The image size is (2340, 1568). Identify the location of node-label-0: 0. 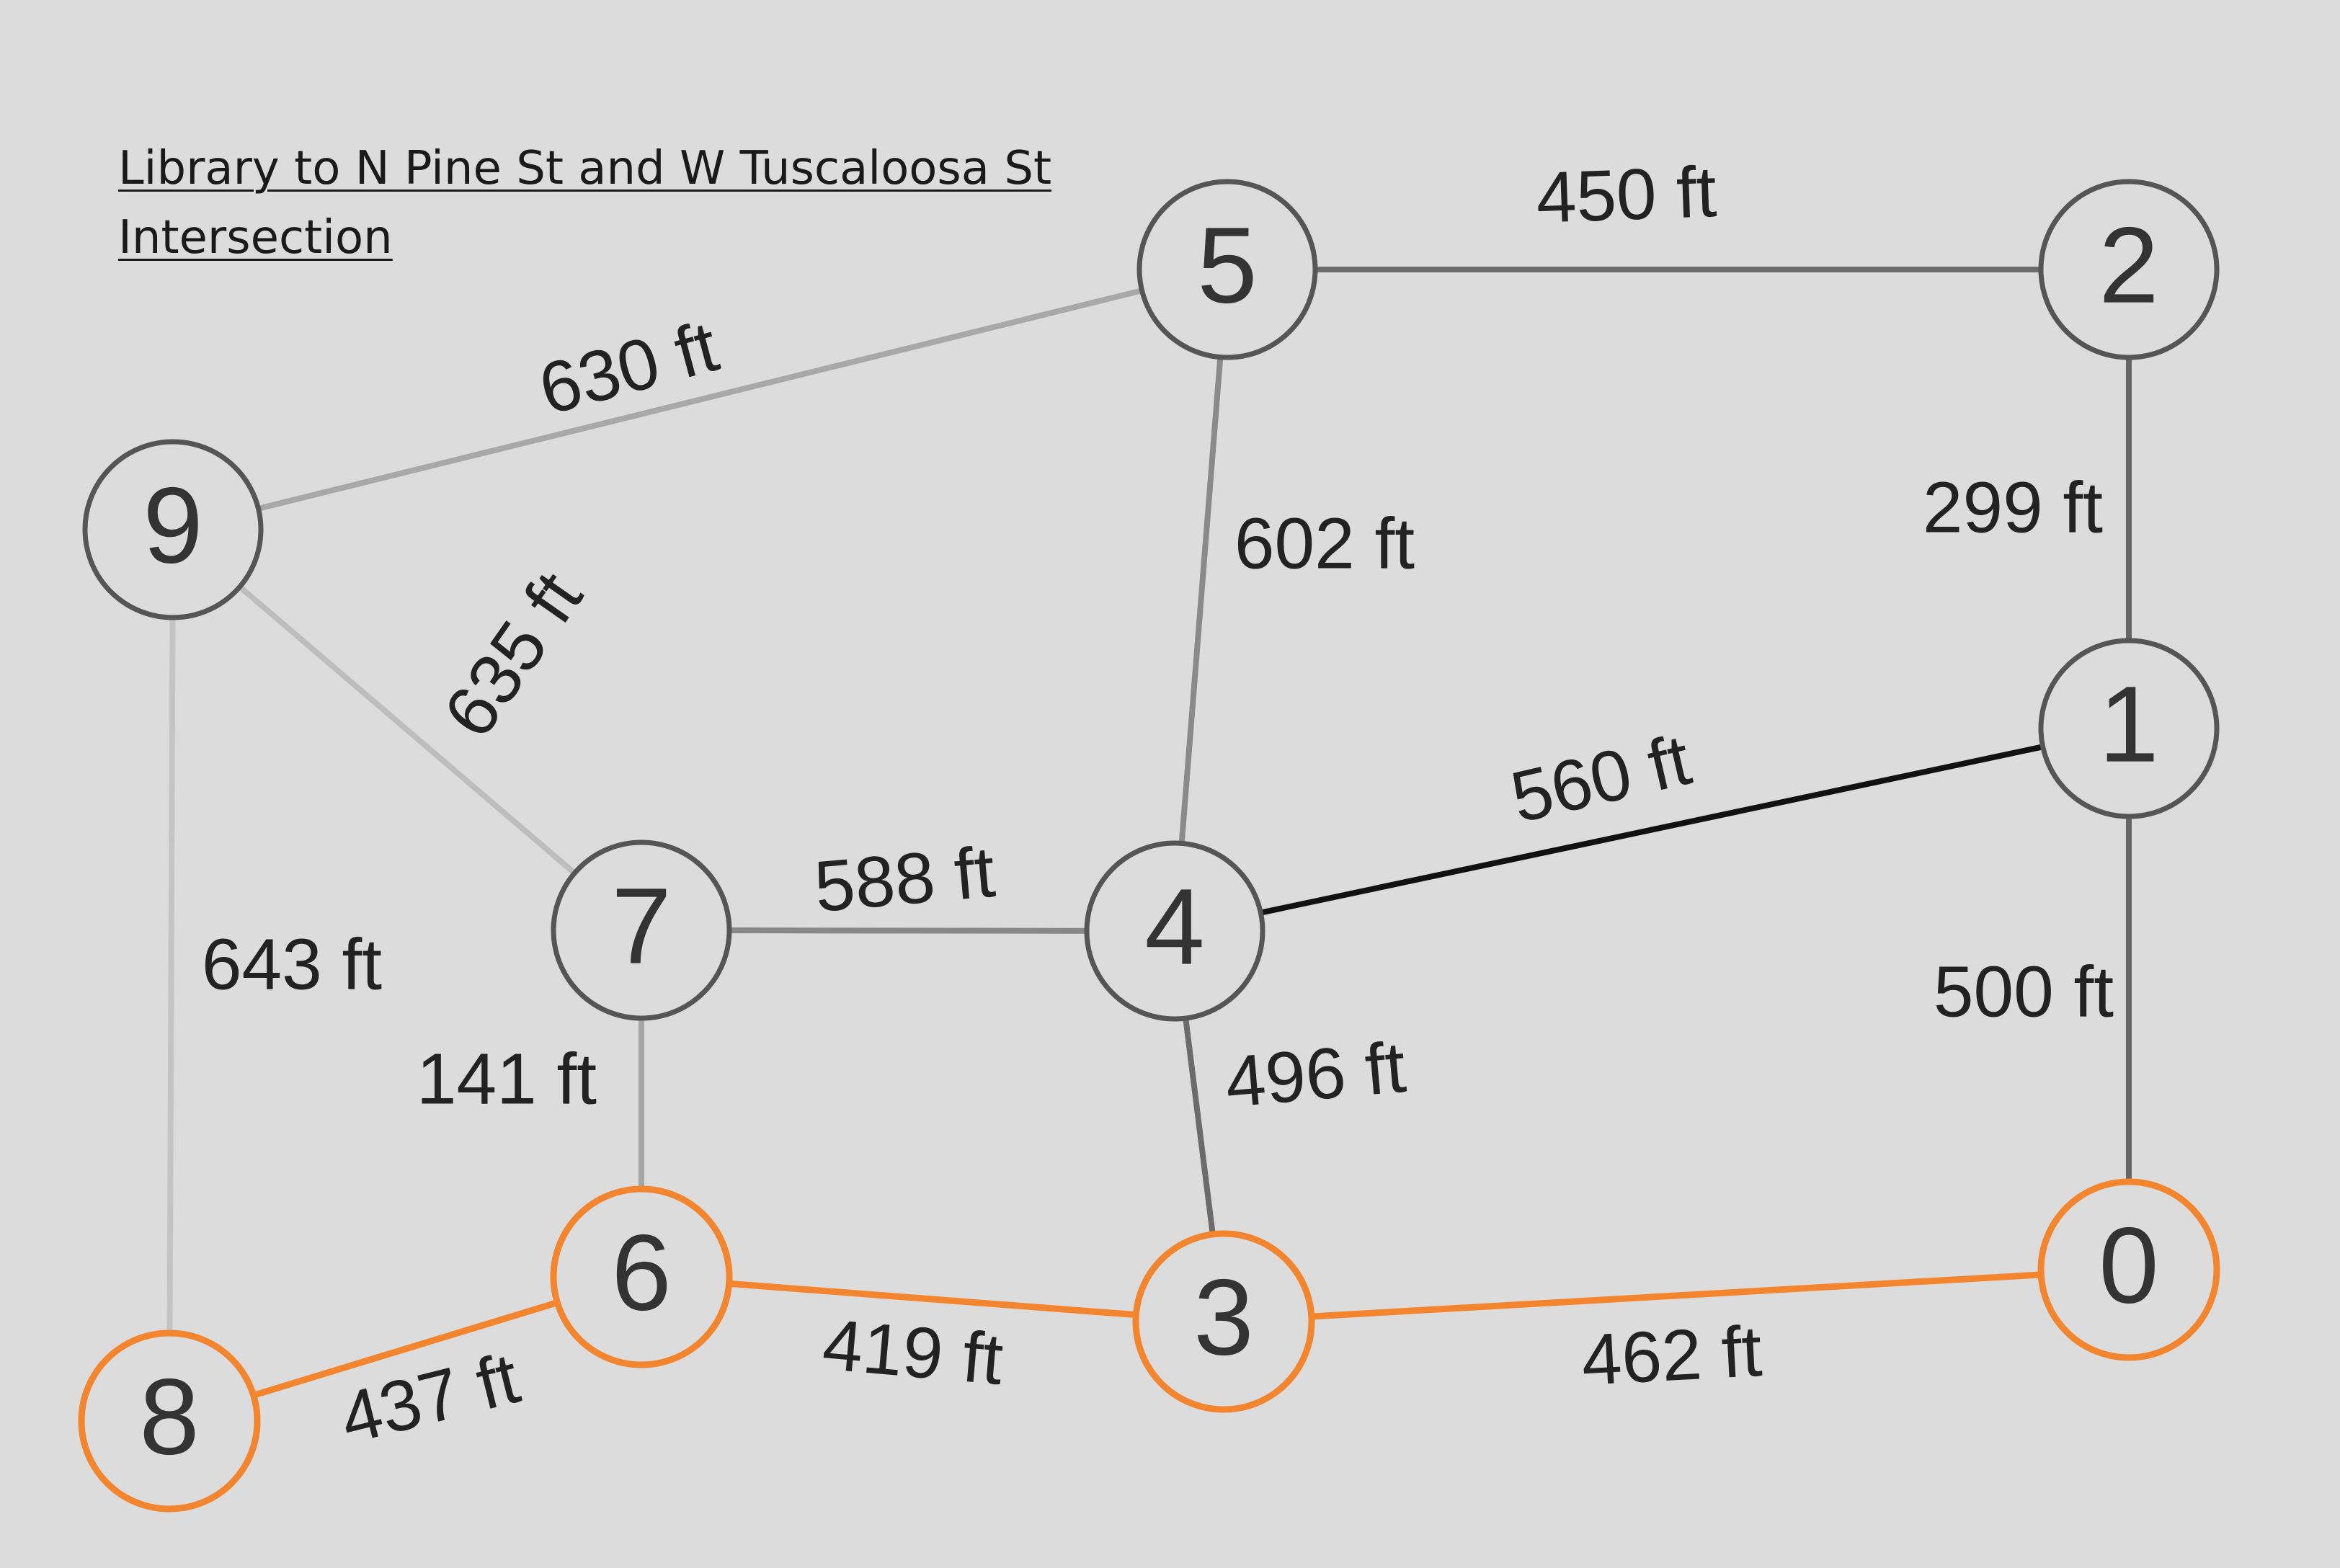
(2128, 1265).